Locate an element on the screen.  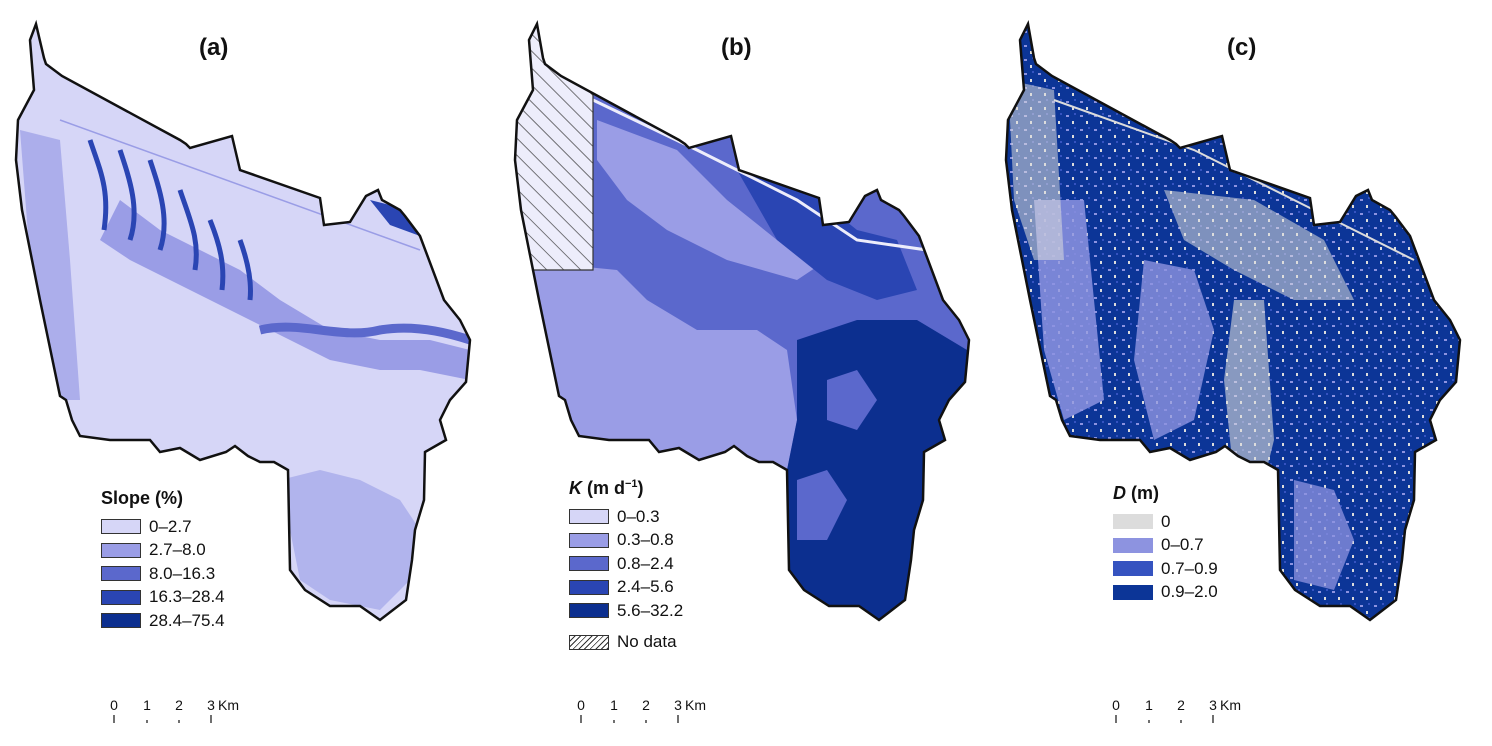
legend-label: 5.6–32.2 is located at coordinates (650, 610).